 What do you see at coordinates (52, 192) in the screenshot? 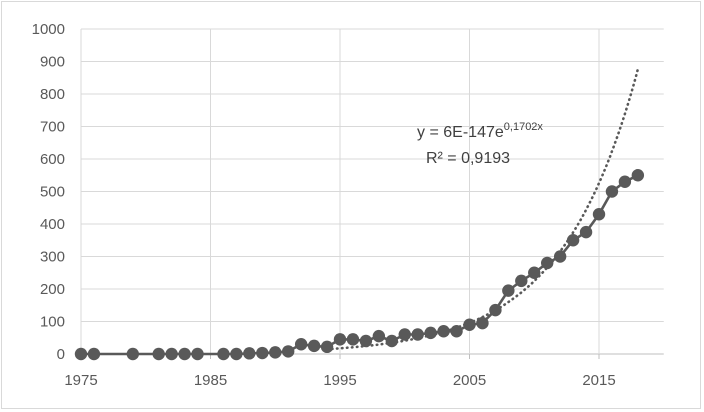
I see `y-tick-label: 500` at bounding box center [52, 192].